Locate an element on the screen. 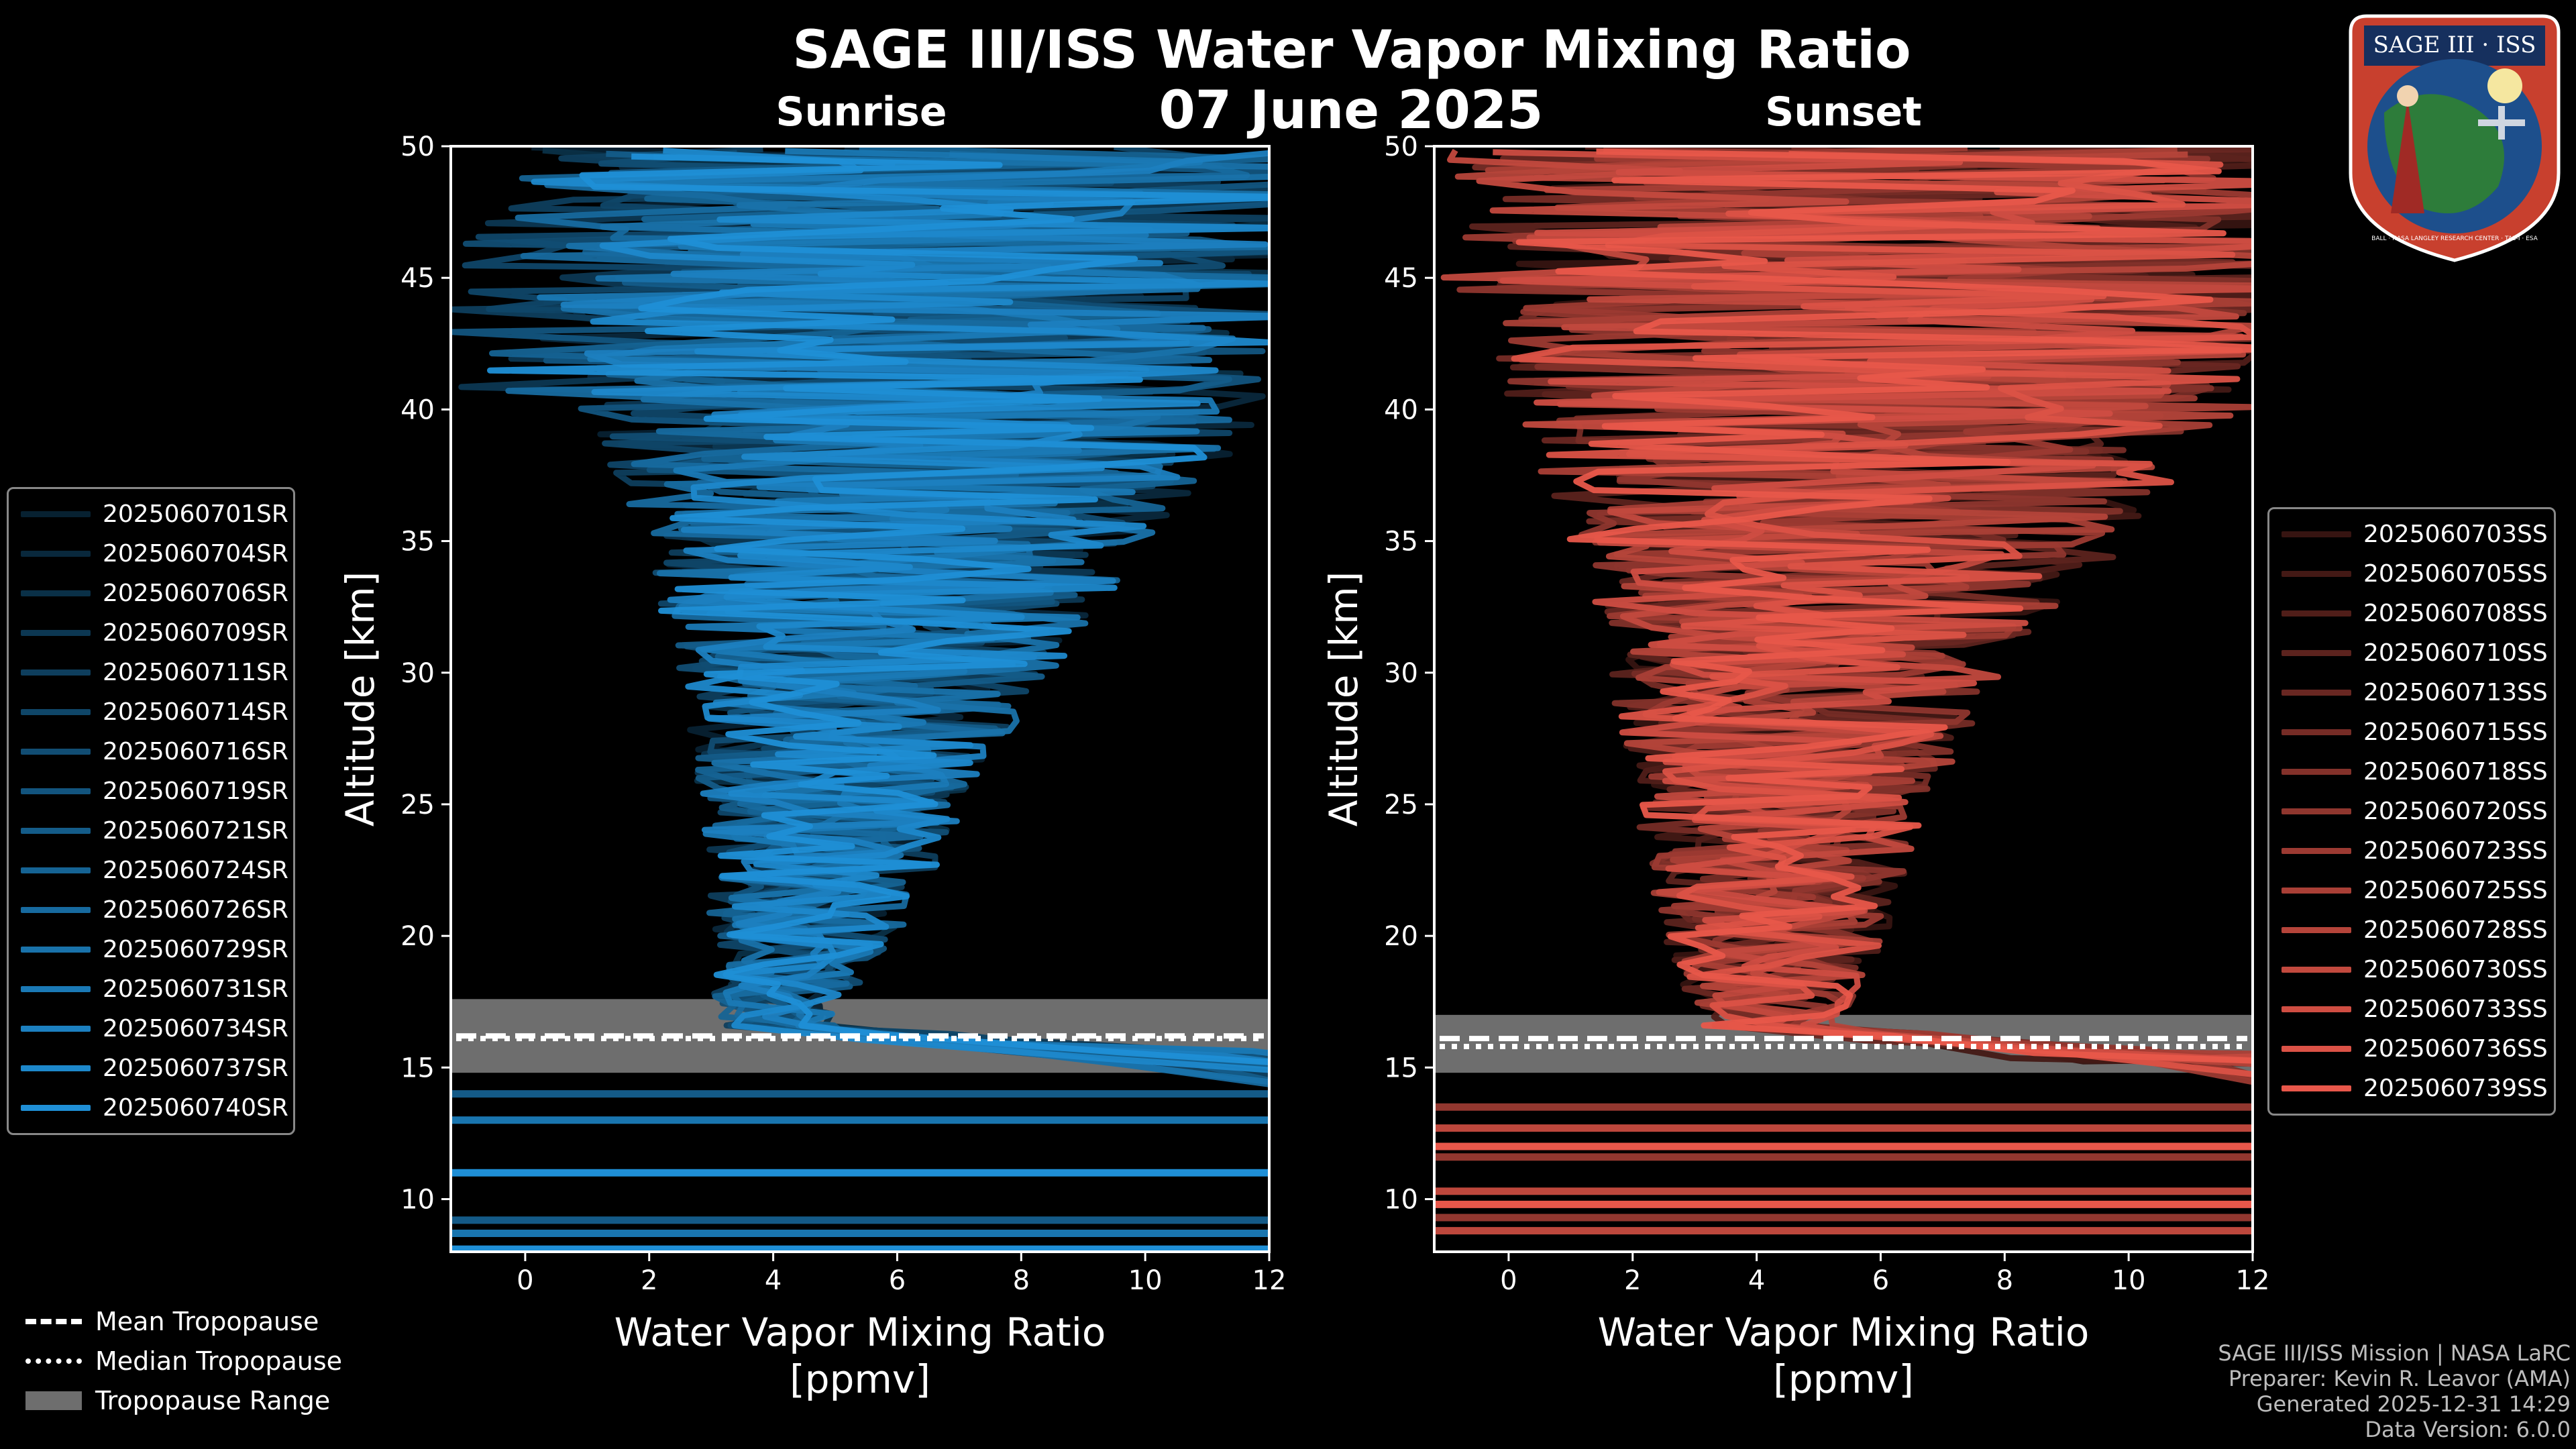 The width and height of the screenshot is (2576, 1449). legend-item: 2025060737SR is located at coordinates (151, 1068).